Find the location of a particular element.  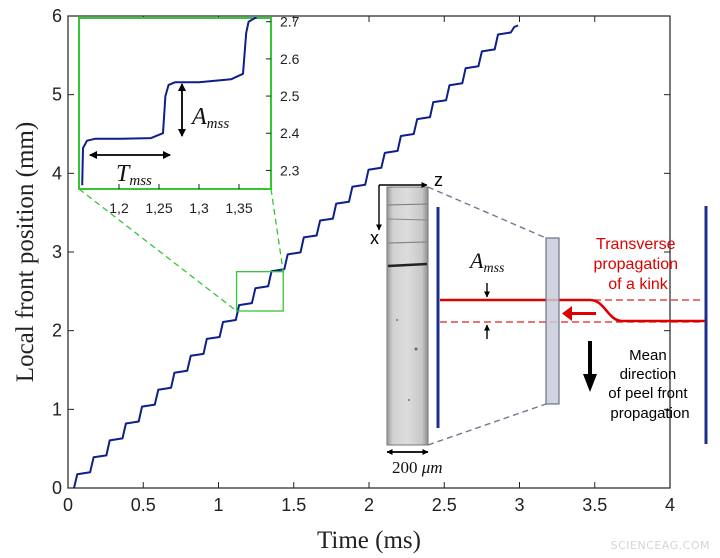

projection-line-top is located at coordinates (487, 212).